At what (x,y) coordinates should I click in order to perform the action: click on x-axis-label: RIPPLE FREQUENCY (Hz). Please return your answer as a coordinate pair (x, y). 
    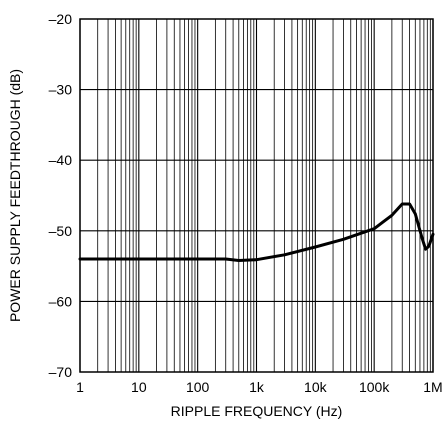
    Looking at the image, I should click on (257, 411).